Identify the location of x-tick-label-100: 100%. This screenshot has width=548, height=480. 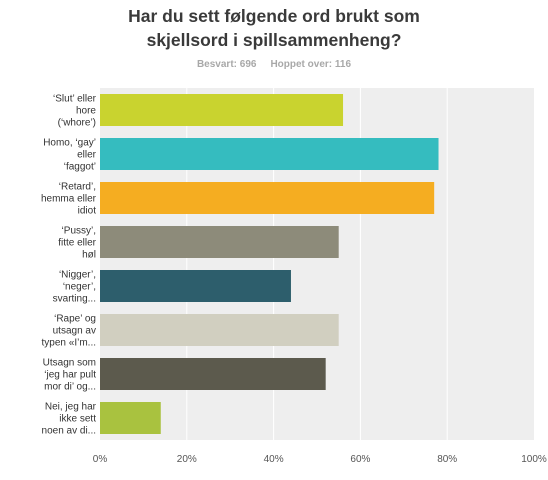
(534, 459).